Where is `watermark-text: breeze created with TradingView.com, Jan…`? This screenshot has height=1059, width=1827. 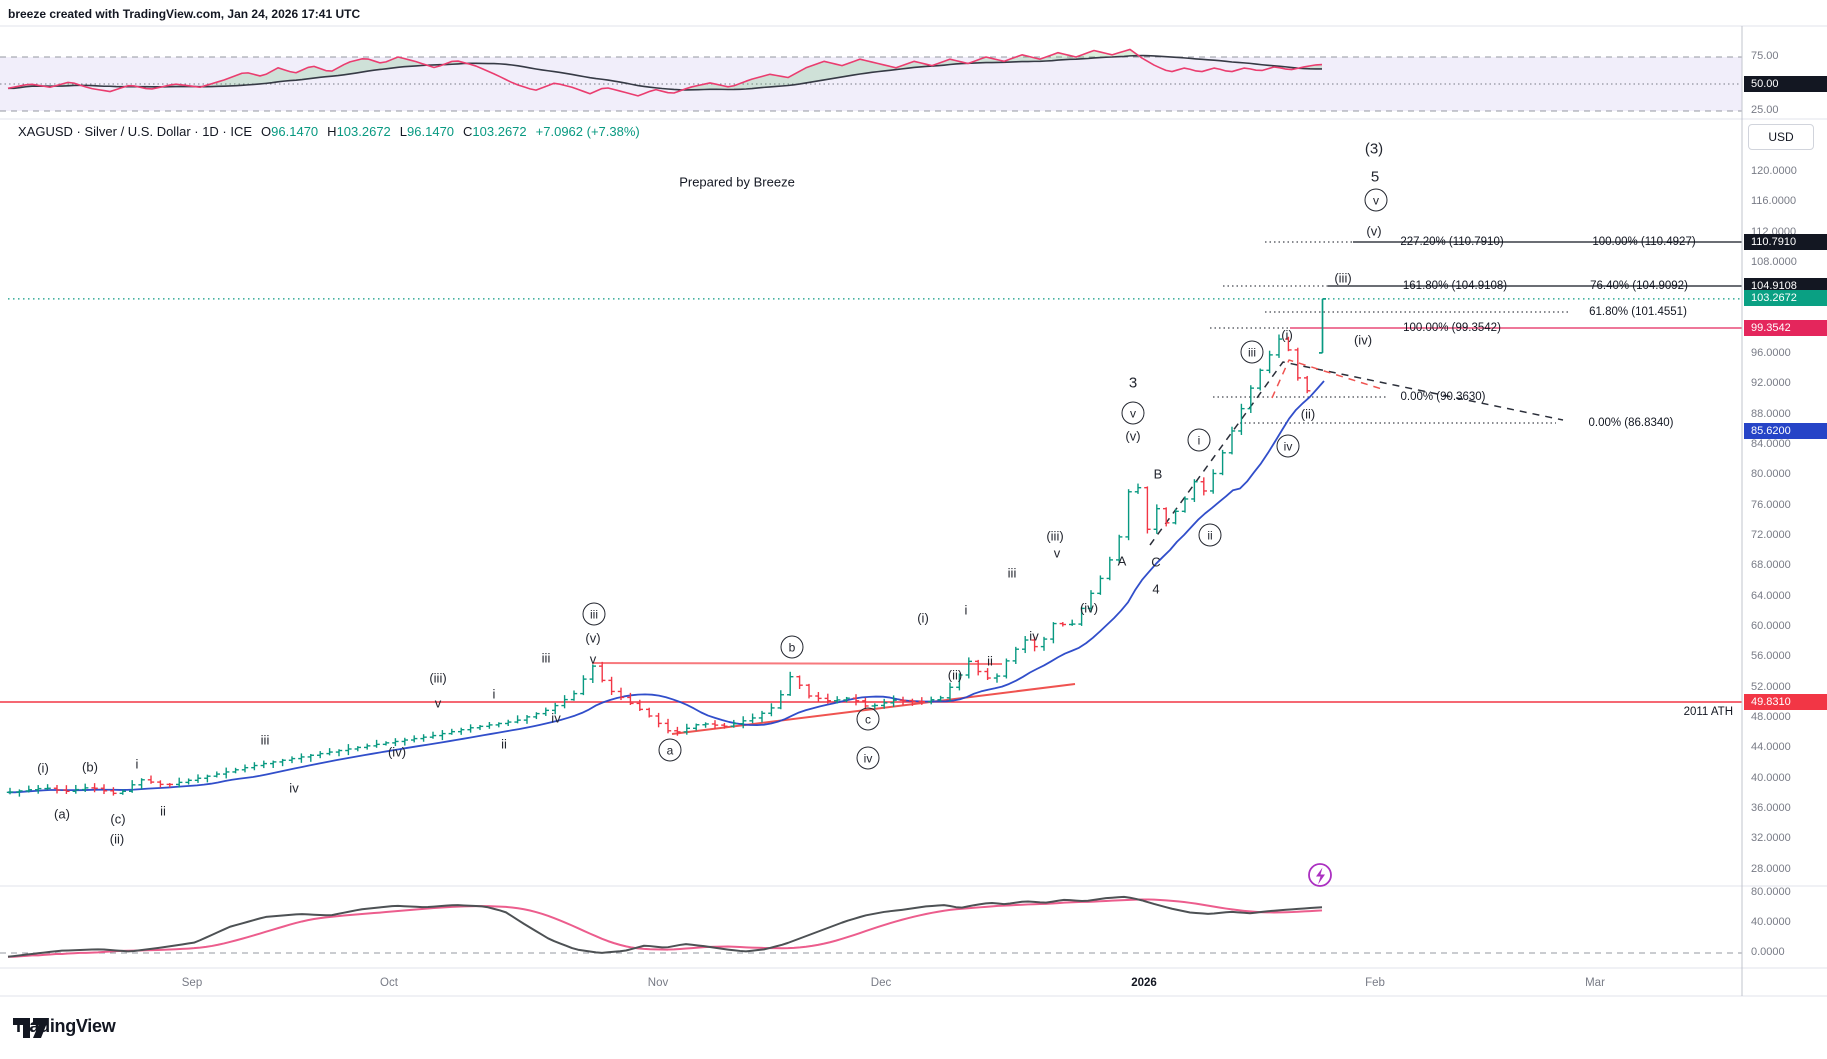
watermark-text: breeze created with TradingView.com, Jan… is located at coordinates (184, 14).